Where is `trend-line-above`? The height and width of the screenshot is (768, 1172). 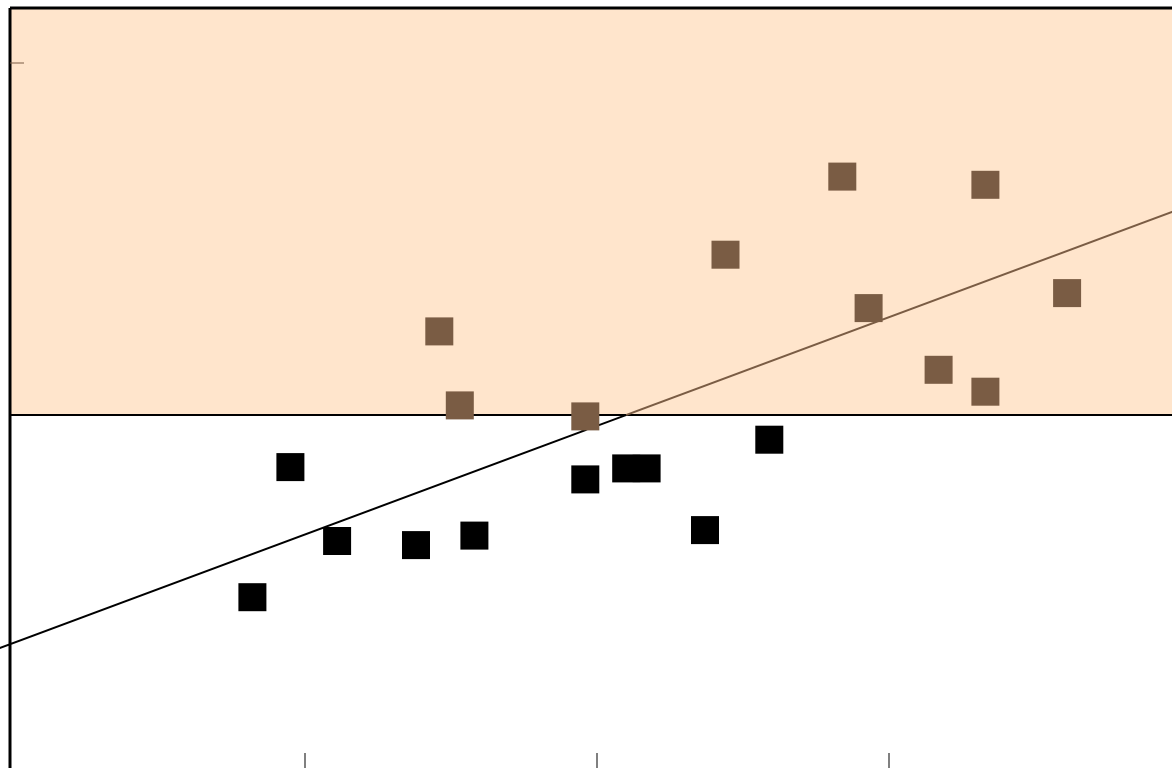
trend-line-above is located at coordinates (898, 313).